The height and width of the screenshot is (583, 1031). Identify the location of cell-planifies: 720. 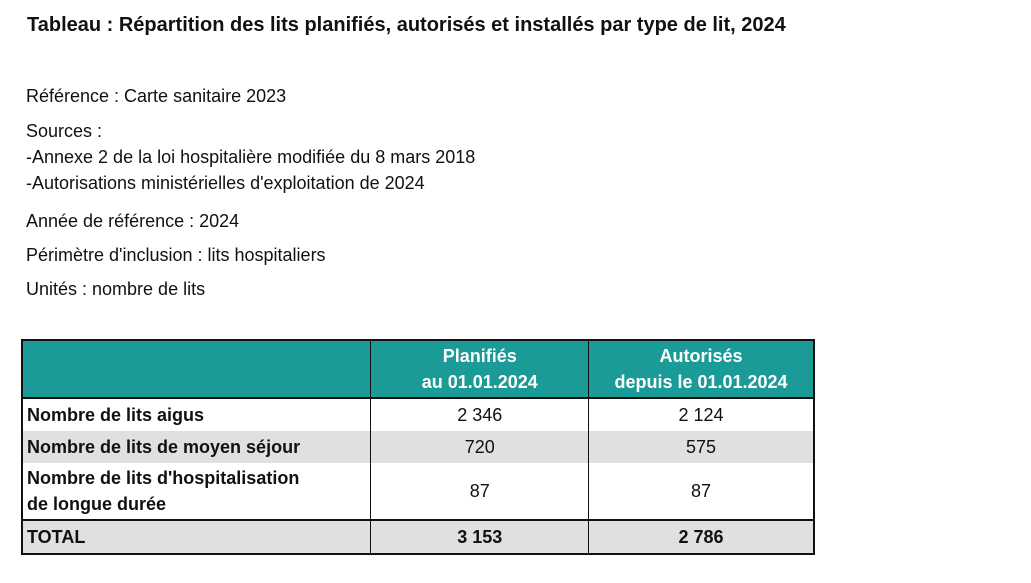
(479, 447).